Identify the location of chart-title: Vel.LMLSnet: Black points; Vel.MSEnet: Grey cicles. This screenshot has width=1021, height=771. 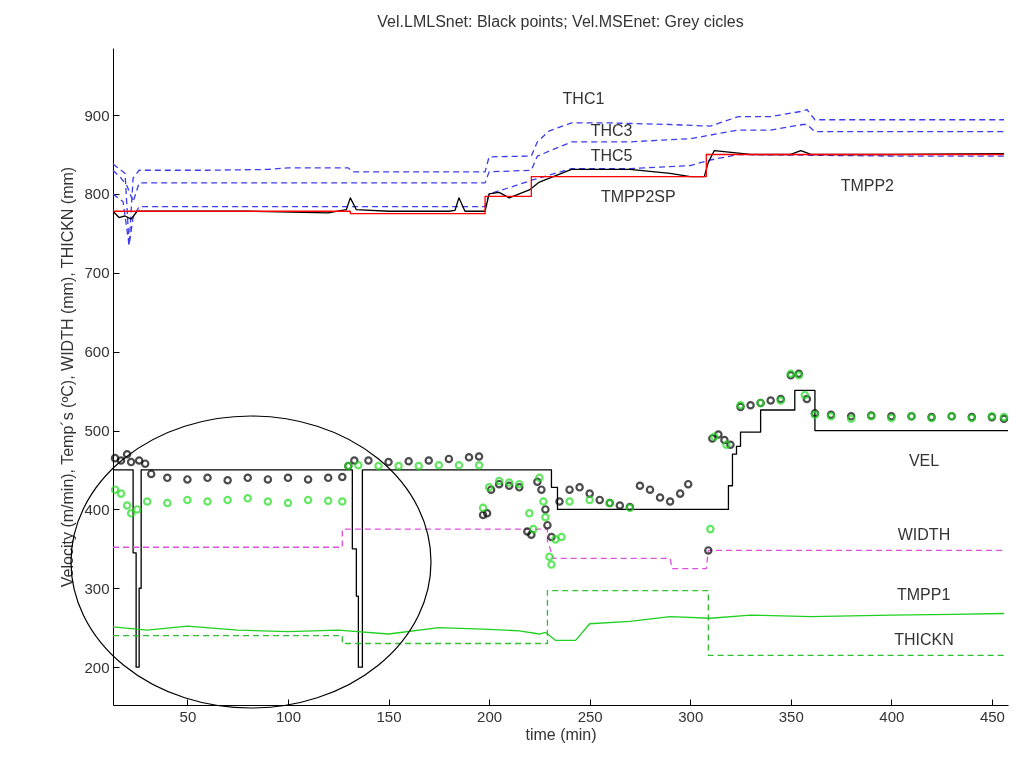
(560, 21).